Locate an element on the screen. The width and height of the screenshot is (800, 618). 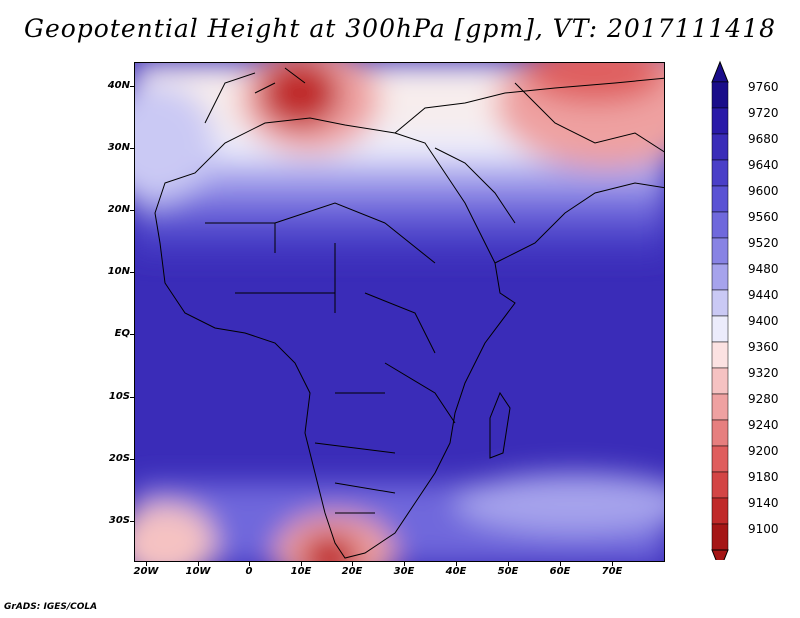
lon-label-10e: 10E is located at coordinates (301, 571).